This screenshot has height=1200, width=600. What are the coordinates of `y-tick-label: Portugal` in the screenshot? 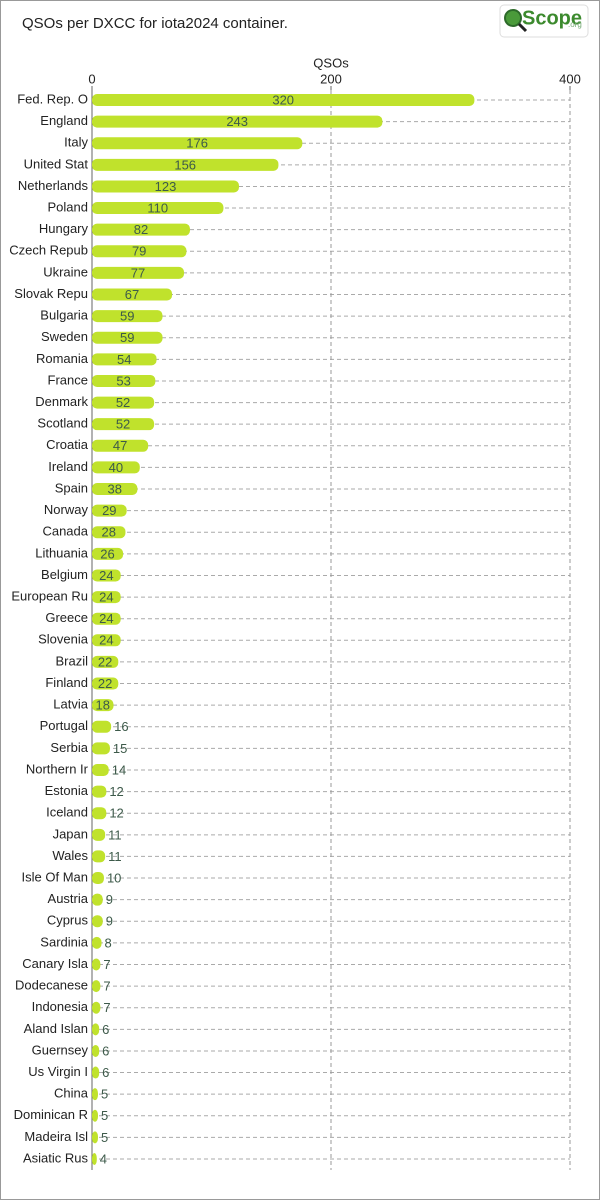 It's located at (64, 725).